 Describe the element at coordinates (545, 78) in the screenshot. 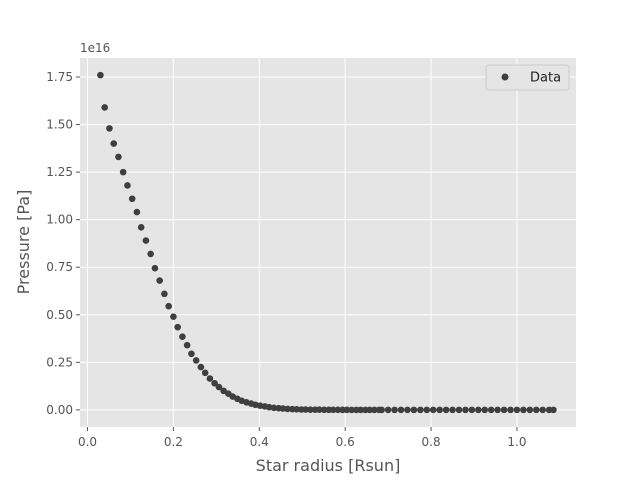

I see `legend-label-data: Data` at that location.